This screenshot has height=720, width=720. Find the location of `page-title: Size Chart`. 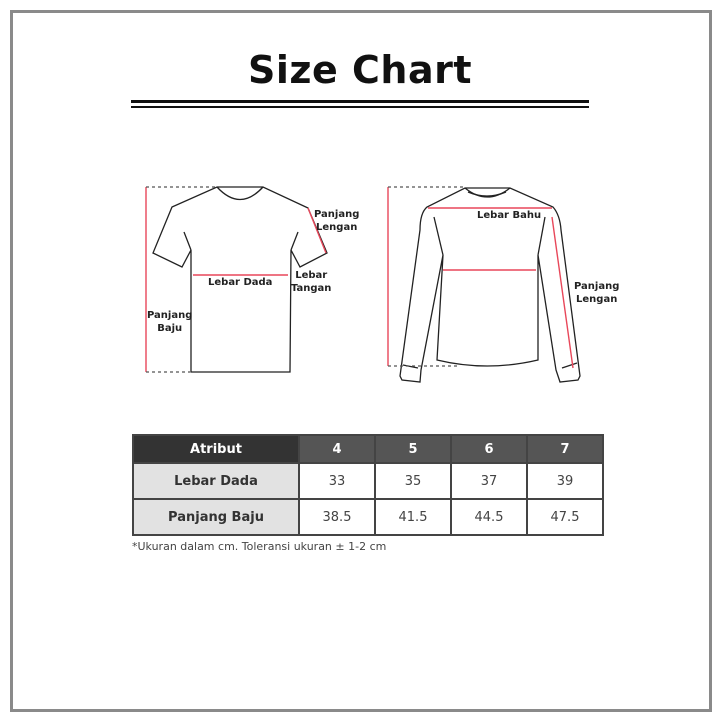

page-title: Size Chart is located at coordinates (359, 70).